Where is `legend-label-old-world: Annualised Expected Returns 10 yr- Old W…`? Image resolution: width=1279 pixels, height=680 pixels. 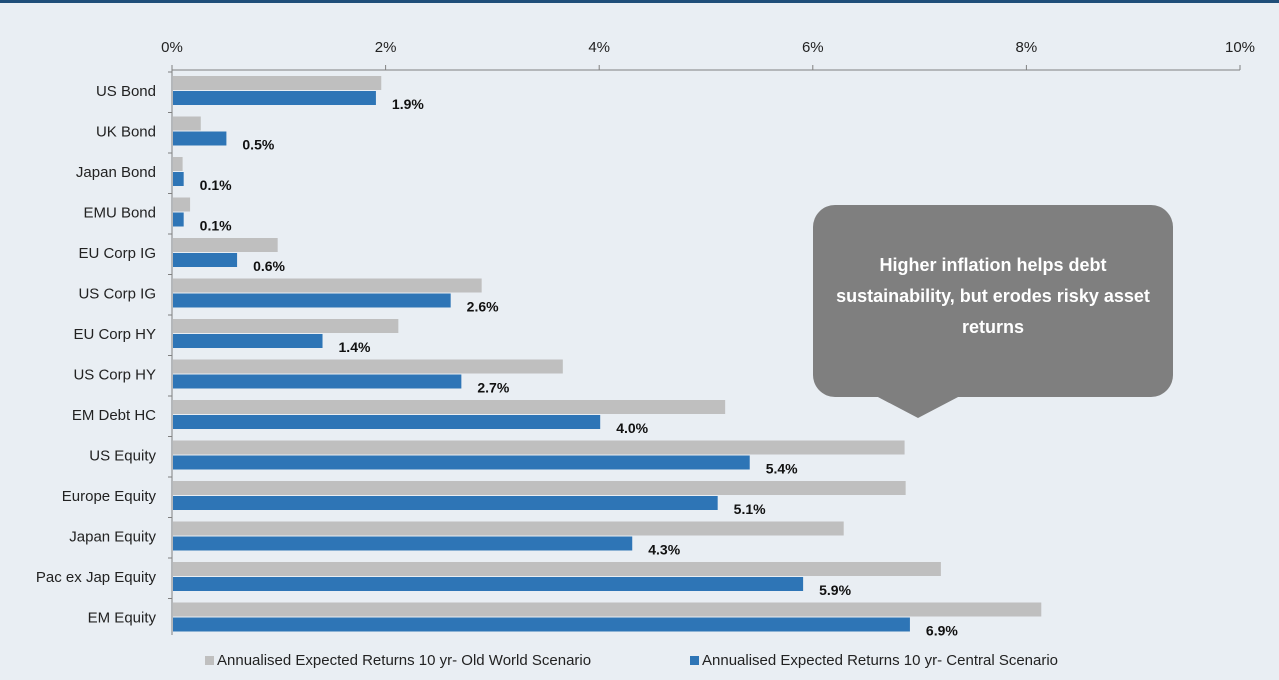
legend-label-old-world: Annualised Expected Returns 10 yr- Old W… is located at coordinates (404, 660).